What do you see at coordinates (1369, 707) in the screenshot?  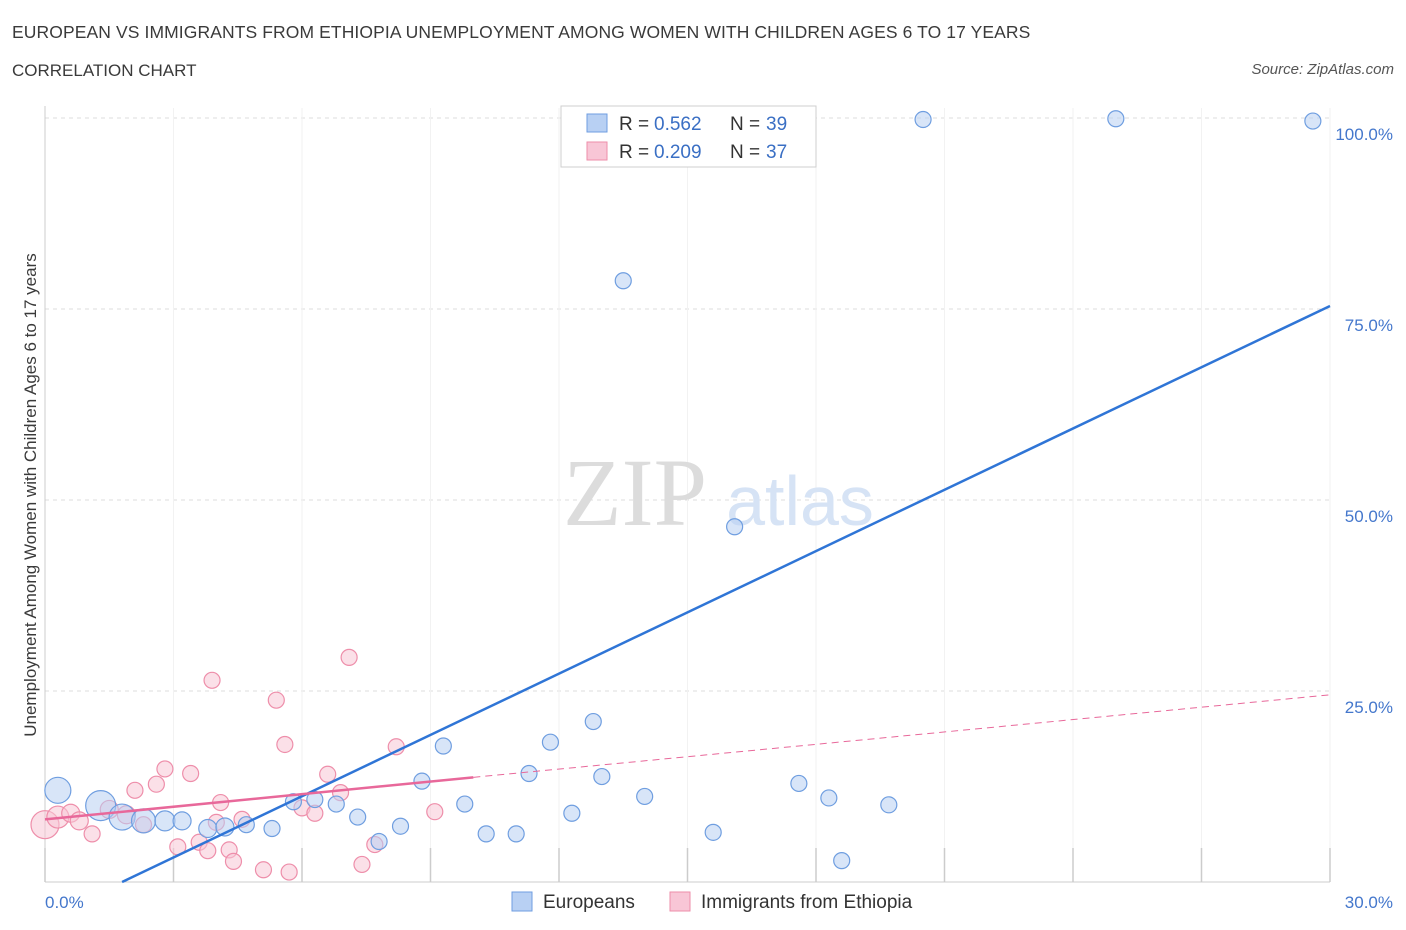 I see `y-tick-label: 25.0%` at bounding box center [1369, 707].